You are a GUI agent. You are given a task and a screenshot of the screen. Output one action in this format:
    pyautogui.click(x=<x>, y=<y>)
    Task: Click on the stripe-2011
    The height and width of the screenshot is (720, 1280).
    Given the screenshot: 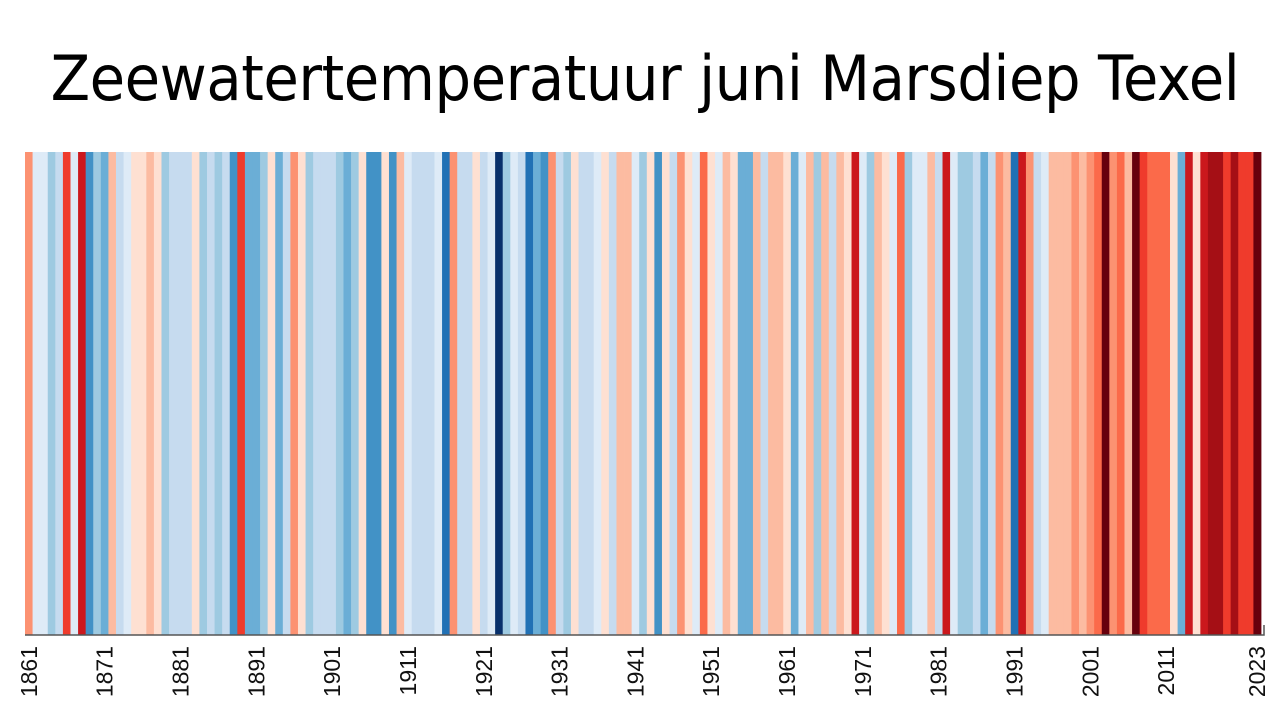 What is the action you would take?
    pyautogui.click(x=1166, y=393)
    